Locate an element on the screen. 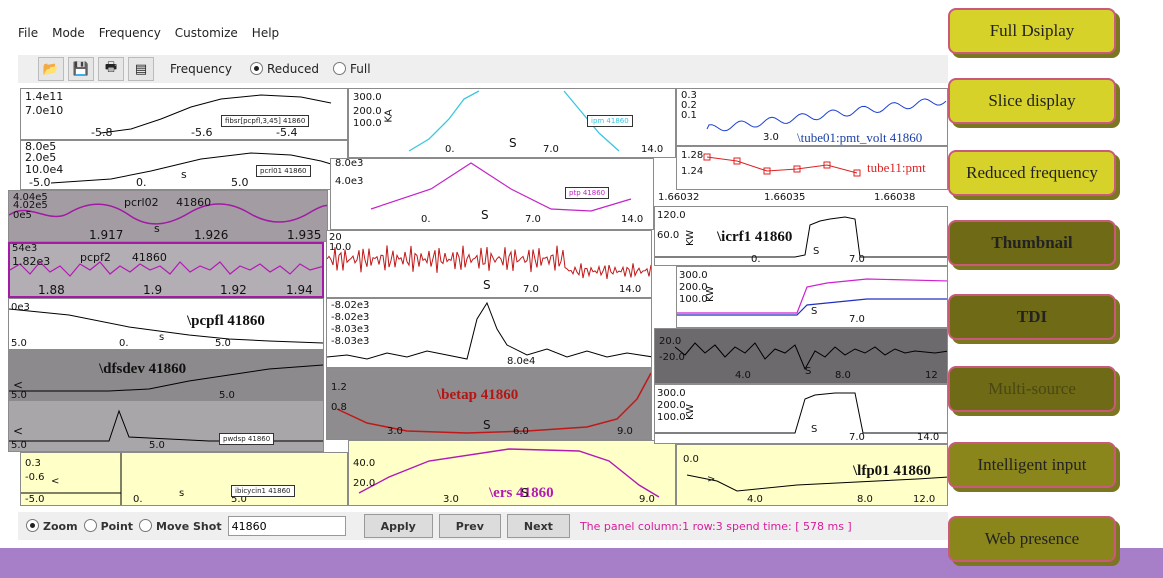 This screenshot has width=1163, height=578. plot-panel-tube01: 0.3 0.2 0.1 3.0 \tube01:pmt_volt 41860 is located at coordinates (812, 117).